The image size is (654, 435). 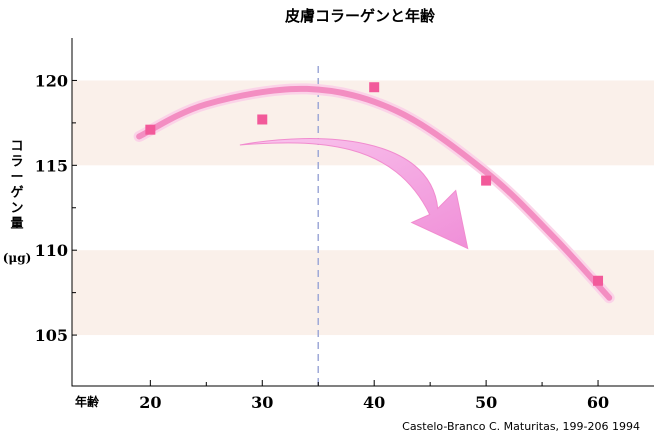 I want to click on x-tick-label-2: 40, so click(x=374, y=402).